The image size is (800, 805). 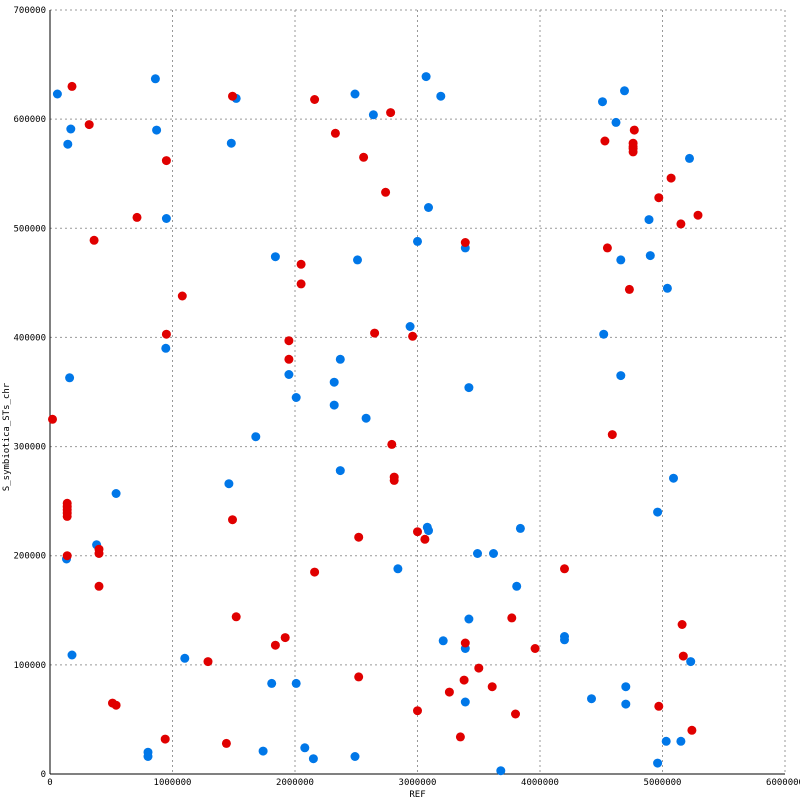 I want to click on x-tick-label: 0, so click(x=49, y=783).